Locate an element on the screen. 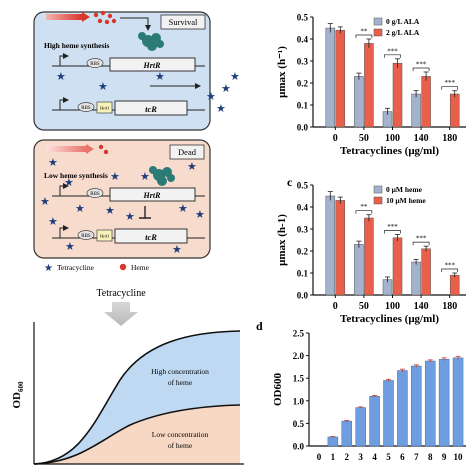  hrto-label: HrtO is located at coordinates (105, 108).